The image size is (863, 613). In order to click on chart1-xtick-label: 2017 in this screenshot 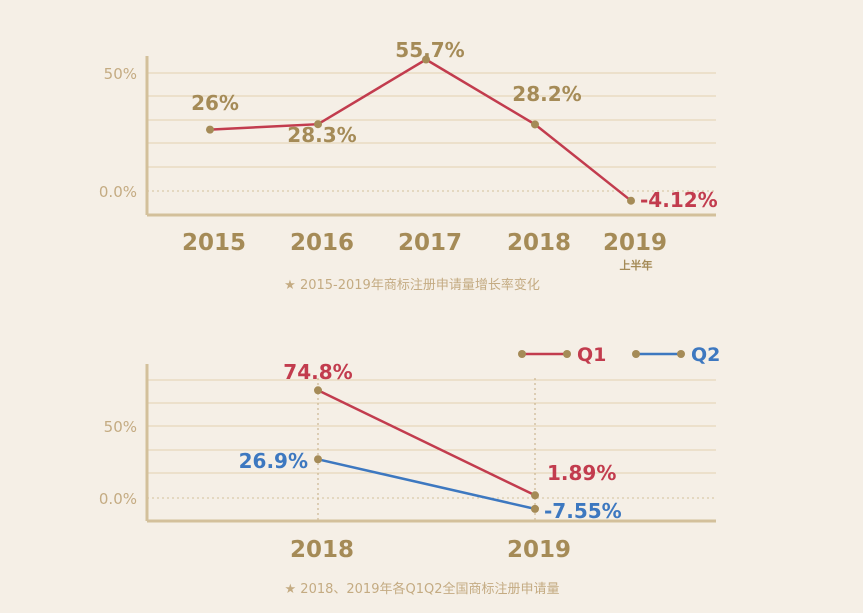, I will do `click(430, 243)`.